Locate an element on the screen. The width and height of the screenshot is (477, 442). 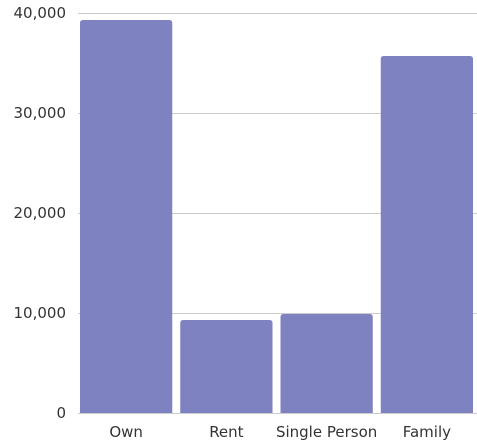
x-category-label: Rent is located at coordinates (226, 432).